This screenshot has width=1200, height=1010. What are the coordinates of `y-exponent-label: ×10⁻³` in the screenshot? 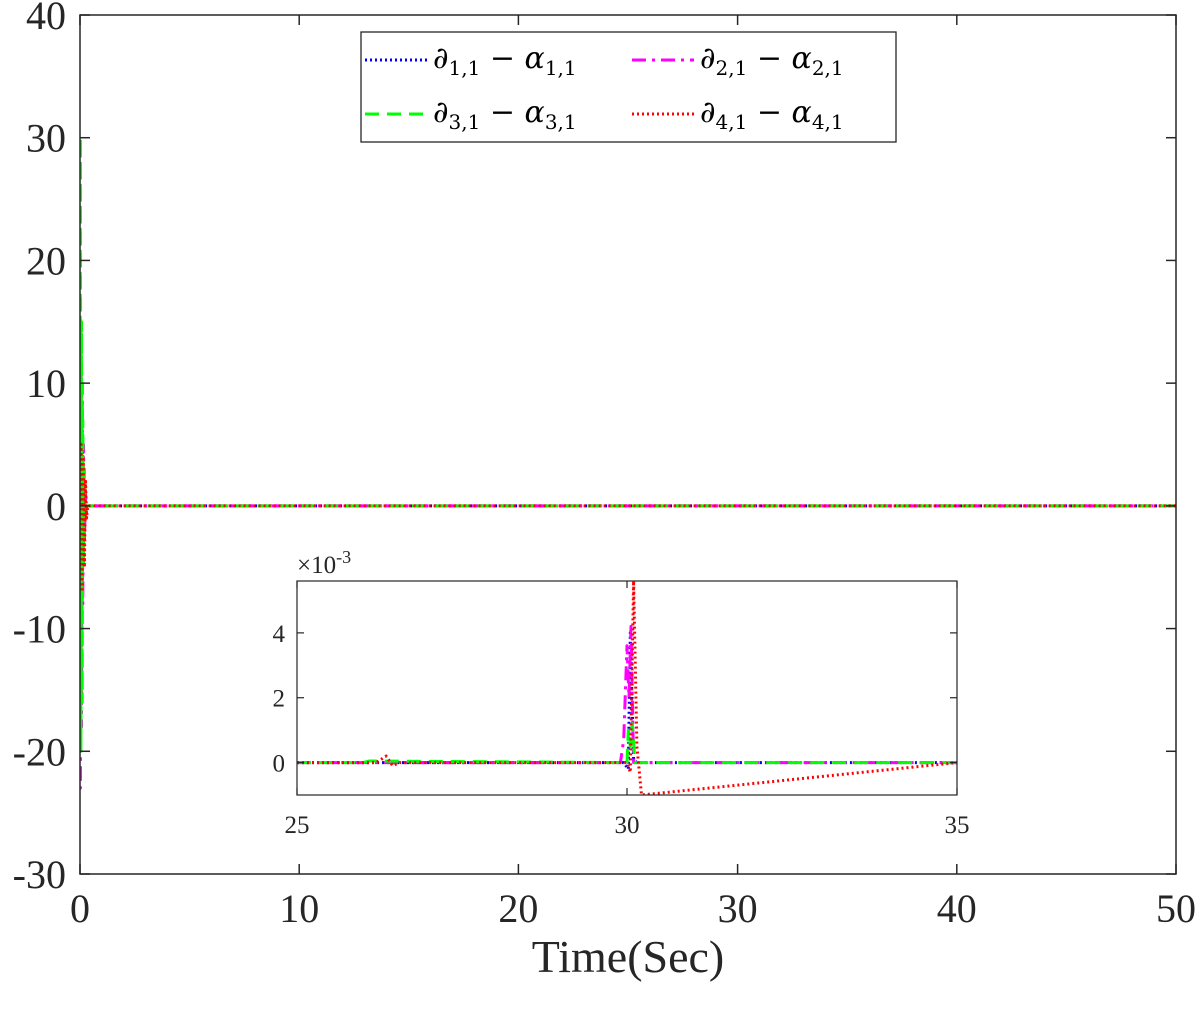 It's located at (324, 563).